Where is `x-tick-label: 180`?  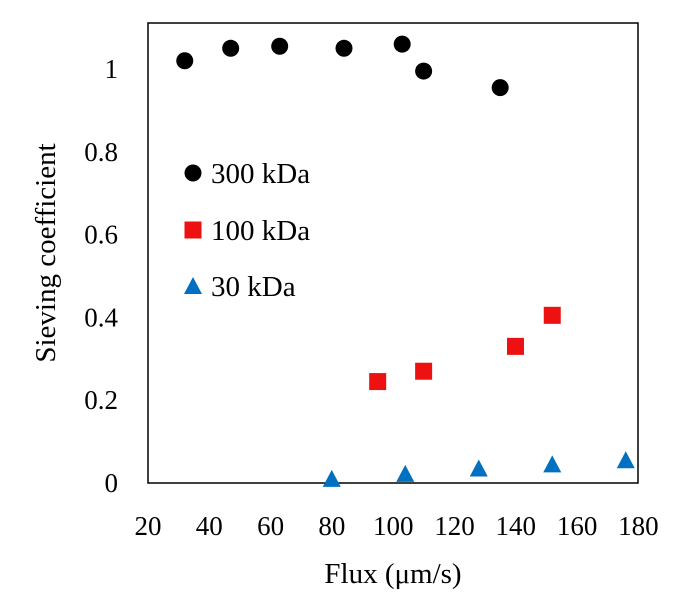 x-tick-label: 180 is located at coordinates (638, 526).